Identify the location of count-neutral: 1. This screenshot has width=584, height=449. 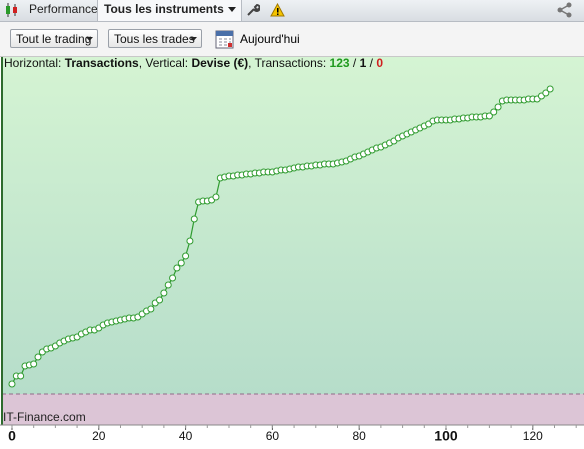
(363, 63).